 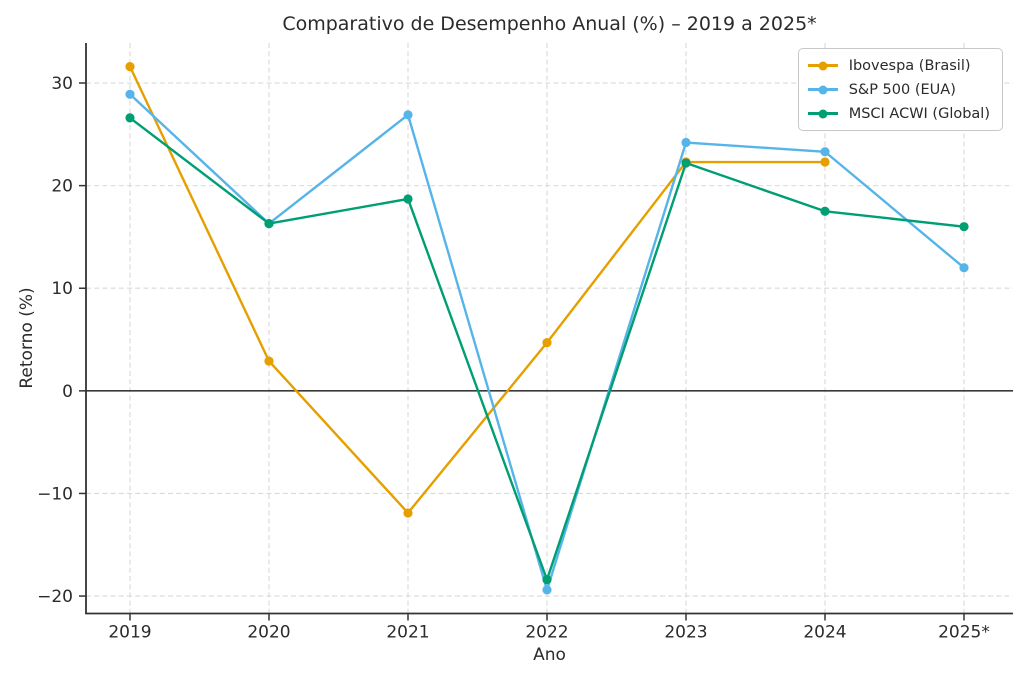 I want to click on y-axis-label: Retorno (%), so click(x=27, y=338).